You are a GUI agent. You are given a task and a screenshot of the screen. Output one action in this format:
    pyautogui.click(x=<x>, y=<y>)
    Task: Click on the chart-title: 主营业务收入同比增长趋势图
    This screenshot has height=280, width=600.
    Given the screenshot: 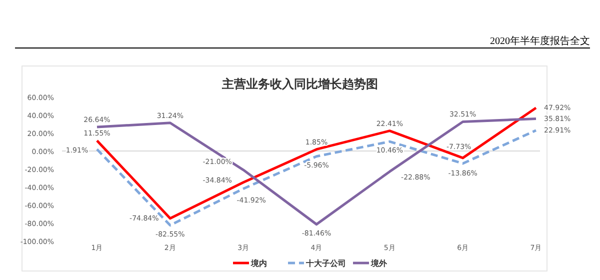 What is the action you would take?
    pyautogui.click(x=299, y=84)
    